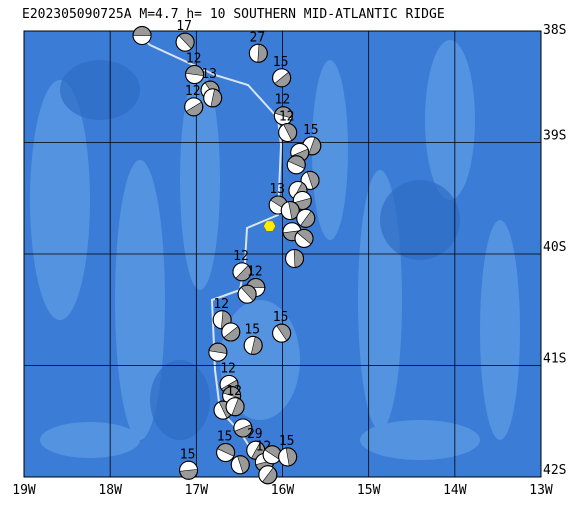 Image resolution: width=582 pixels, height=505 pixels. What do you see at coordinates (255, 434) in the screenshot?
I see `depth-label: 29` at bounding box center [255, 434].